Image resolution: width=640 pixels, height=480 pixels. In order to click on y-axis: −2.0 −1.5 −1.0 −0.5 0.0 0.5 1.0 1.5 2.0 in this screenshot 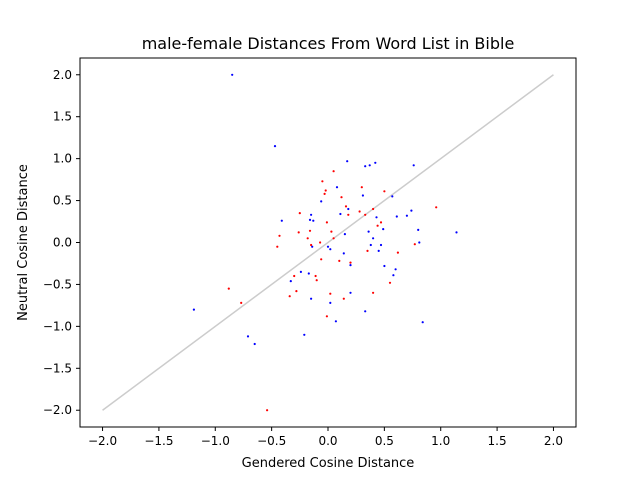, I will do `click(61, 242)`.